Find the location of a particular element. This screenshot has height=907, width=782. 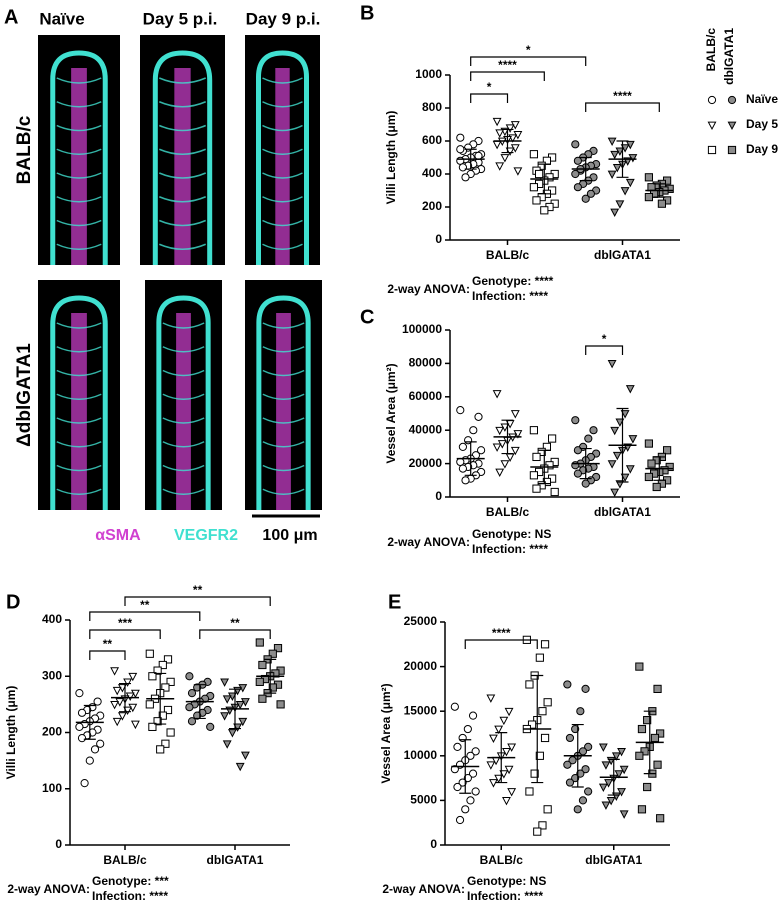

y-tick-label: 15000 is located at coordinates (421, 710).